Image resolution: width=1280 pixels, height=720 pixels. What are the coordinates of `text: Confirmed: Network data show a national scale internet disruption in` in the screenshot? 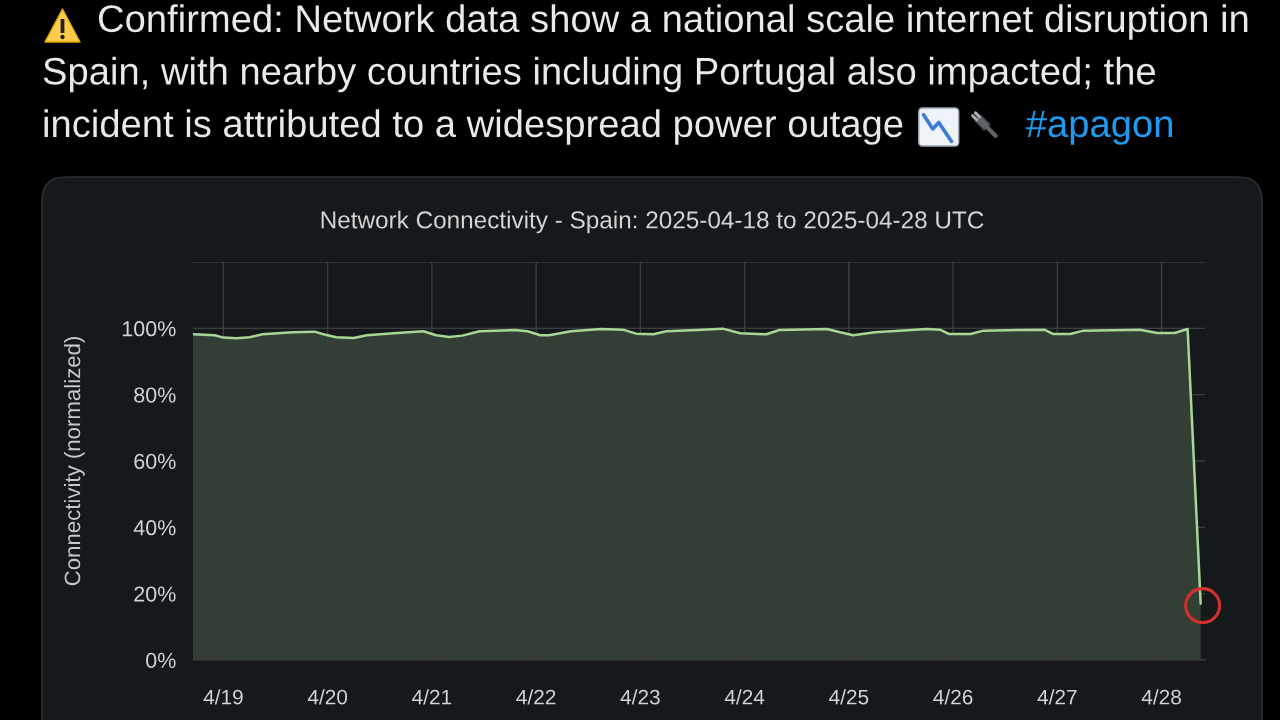 It's located at (673, 22).